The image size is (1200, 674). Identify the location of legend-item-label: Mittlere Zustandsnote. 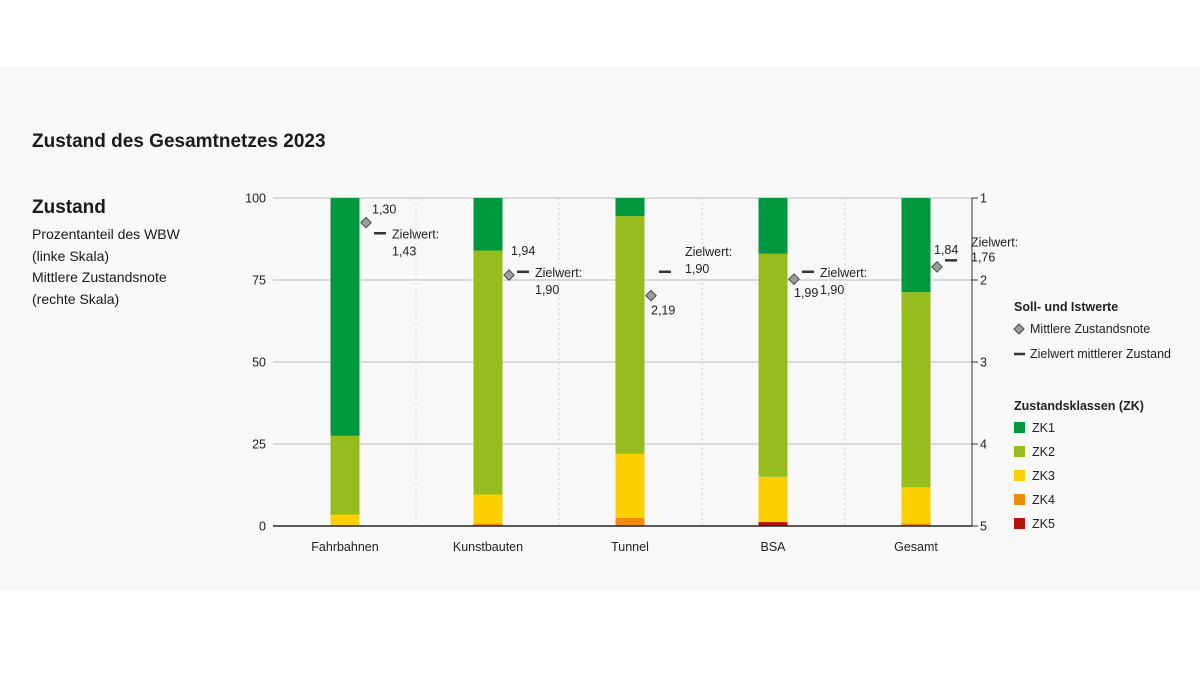
(1090, 329).